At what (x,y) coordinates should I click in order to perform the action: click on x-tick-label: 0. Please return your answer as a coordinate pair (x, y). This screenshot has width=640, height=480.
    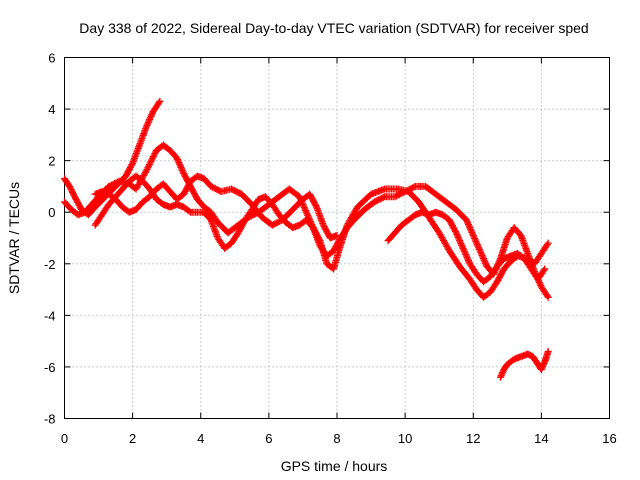
    Looking at the image, I should click on (64, 438).